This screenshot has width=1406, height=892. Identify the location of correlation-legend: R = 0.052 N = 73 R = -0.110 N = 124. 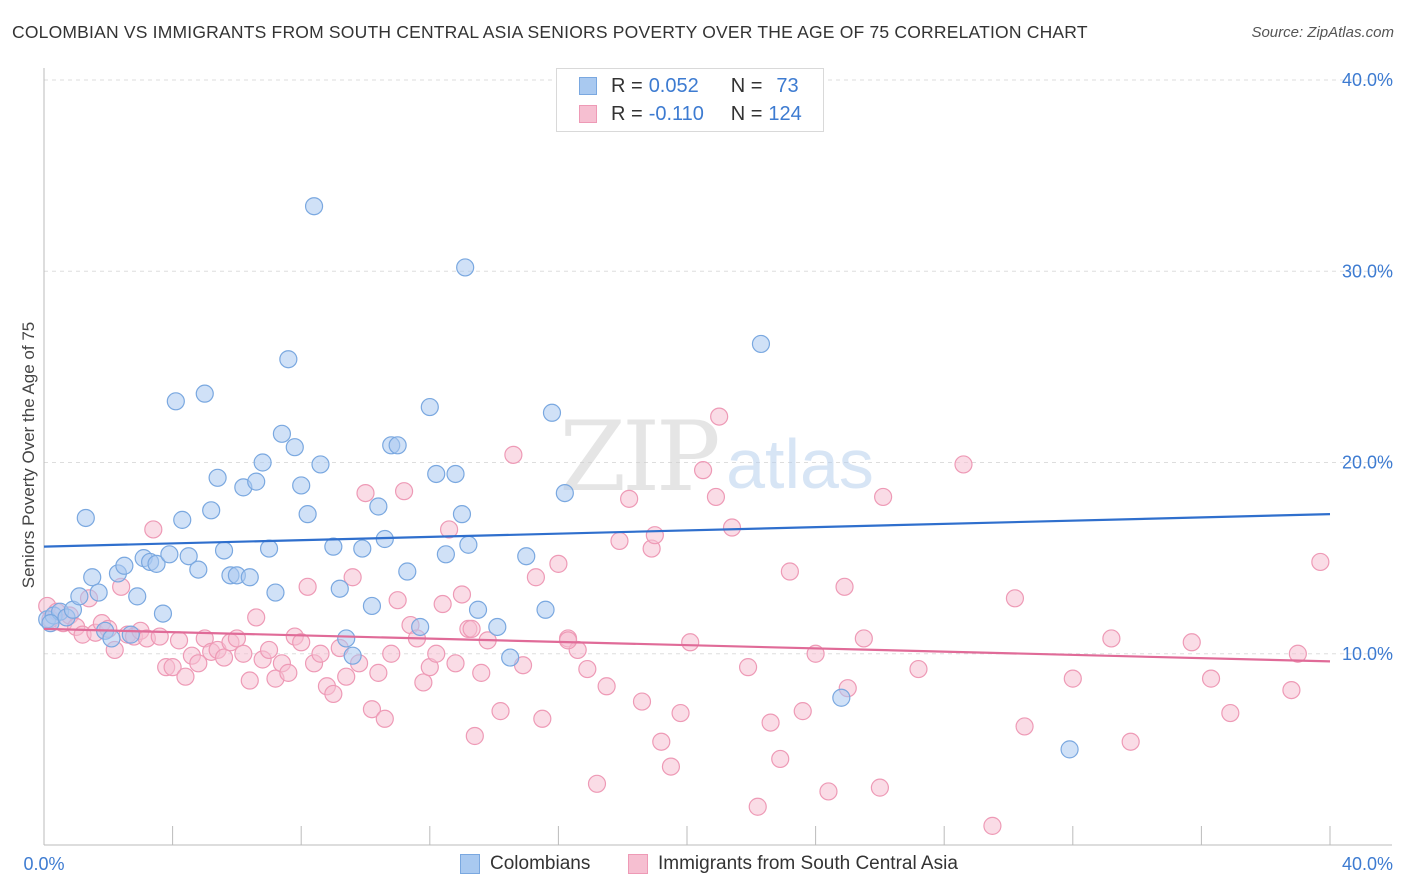
(690, 100).